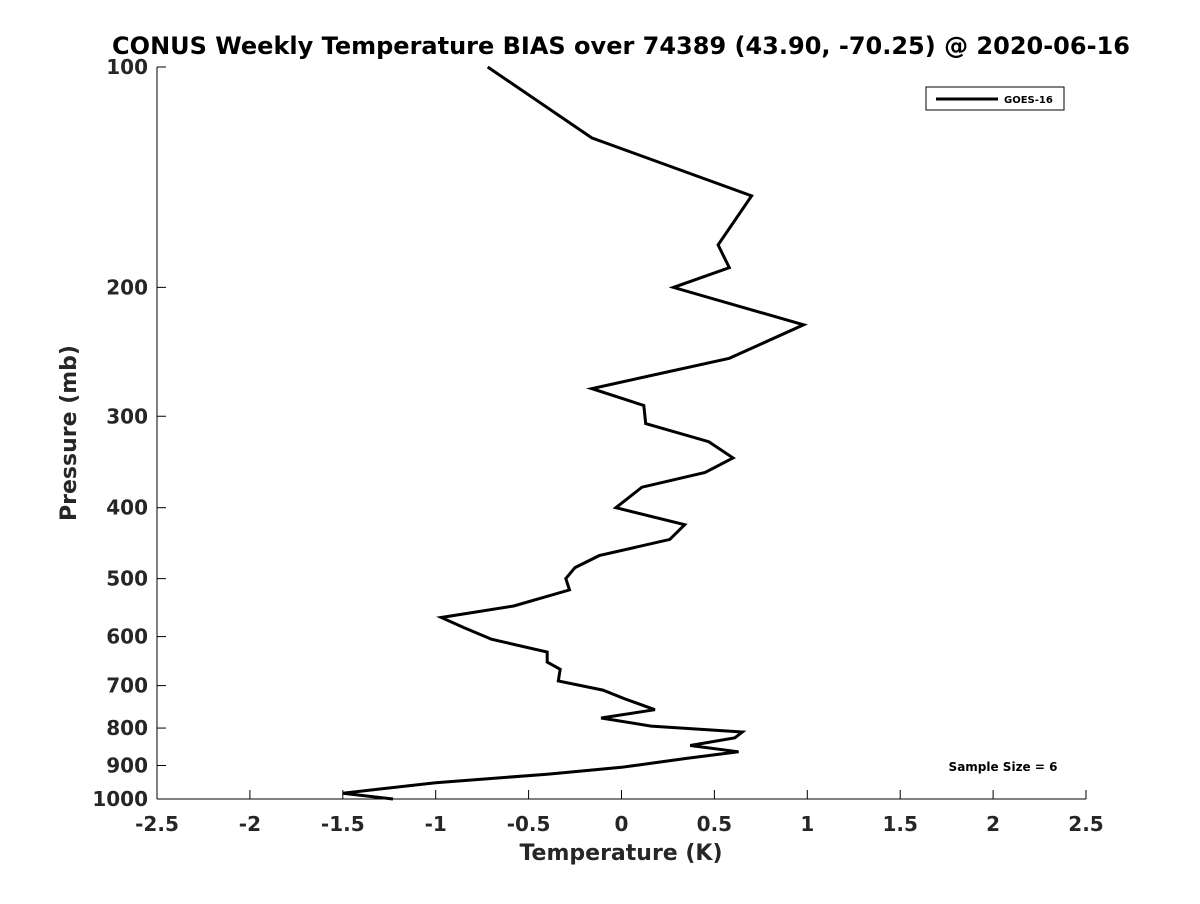 This screenshot has height=904, width=1200. I want to click on sample-size-annotation: Sample Size = 6, so click(1003, 767).